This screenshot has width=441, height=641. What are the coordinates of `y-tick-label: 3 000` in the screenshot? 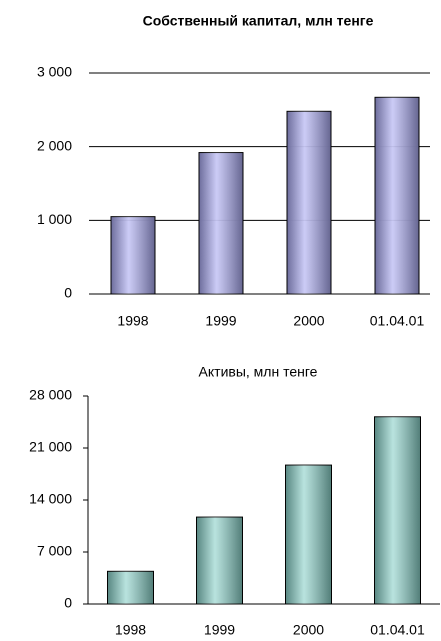 It's located at (54, 72).